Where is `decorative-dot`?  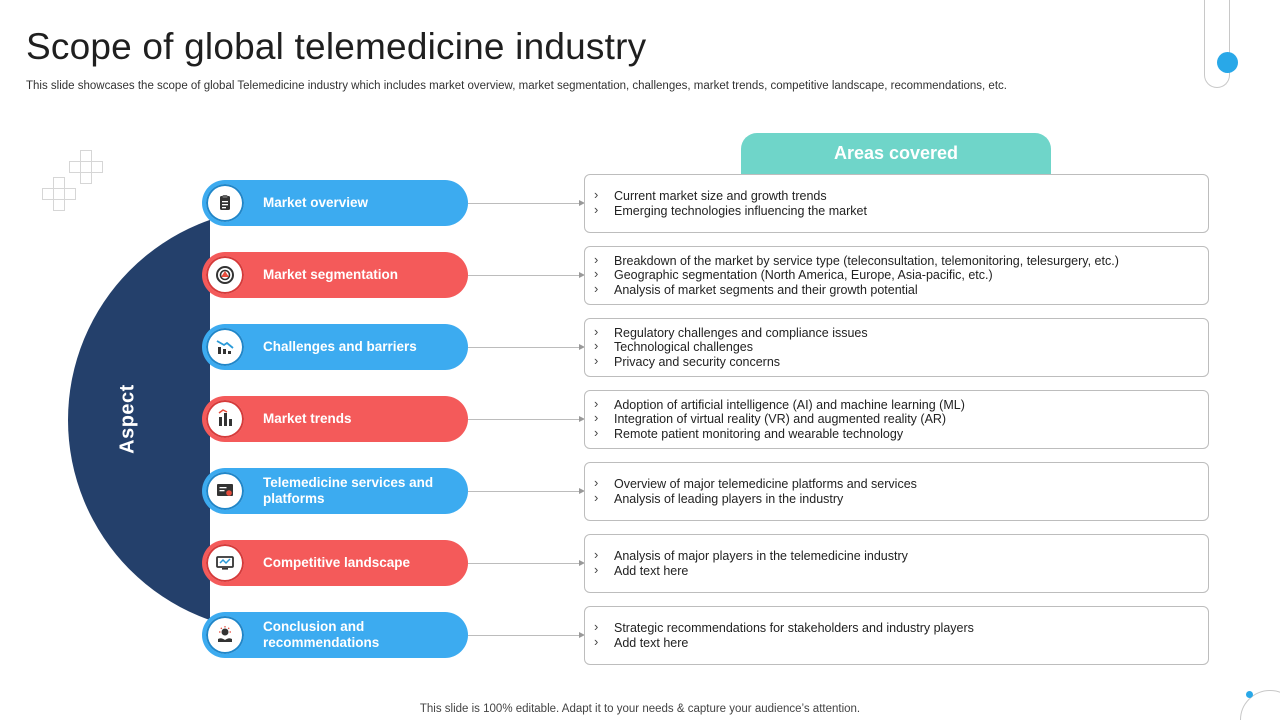 decorative-dot is located at coordinates (1227, 62).